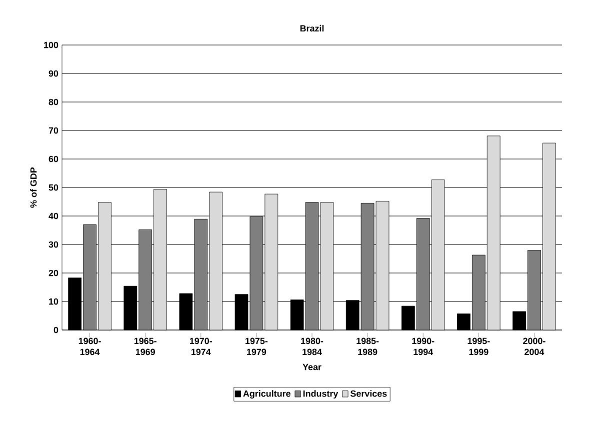 This screenshot has width=595, height=425. What do you see at coordinates (89, 347) in the screenshot?
I see `x-tick-label: 1960-1964` at bounding box center [89, 347].